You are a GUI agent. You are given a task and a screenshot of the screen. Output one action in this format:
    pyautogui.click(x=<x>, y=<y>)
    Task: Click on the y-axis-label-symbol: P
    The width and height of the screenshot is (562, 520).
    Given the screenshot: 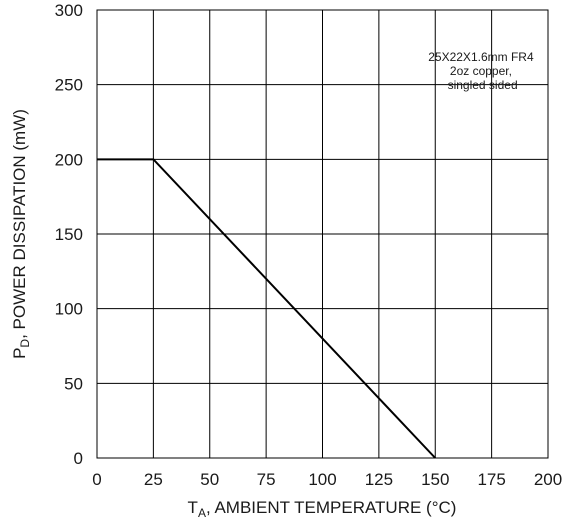 What is the action you would take?
    pyautogui.click(x=19, y=353)
    